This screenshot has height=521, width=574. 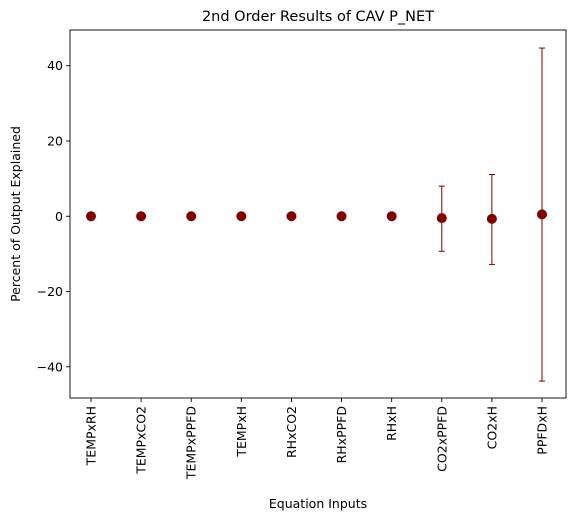 I want to click on x-tick-label: RHxPPFD, so click(x=341, y=434).